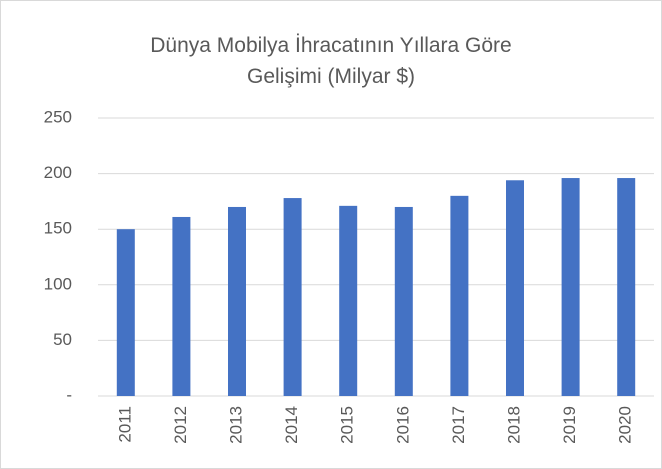 This screenshot has height=469, width=662. I want to click on x-tick-label: 2012, so click(180, 425).